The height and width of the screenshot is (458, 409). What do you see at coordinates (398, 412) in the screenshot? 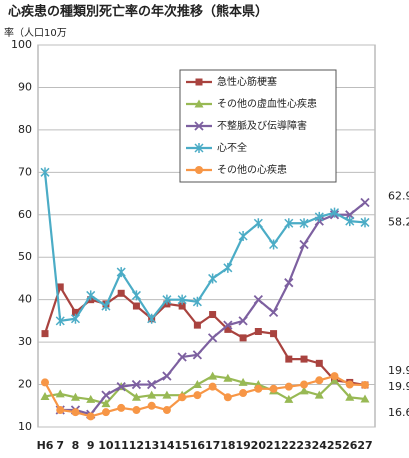
I see `end-label: 16.6` at bounding box center [398, 412].